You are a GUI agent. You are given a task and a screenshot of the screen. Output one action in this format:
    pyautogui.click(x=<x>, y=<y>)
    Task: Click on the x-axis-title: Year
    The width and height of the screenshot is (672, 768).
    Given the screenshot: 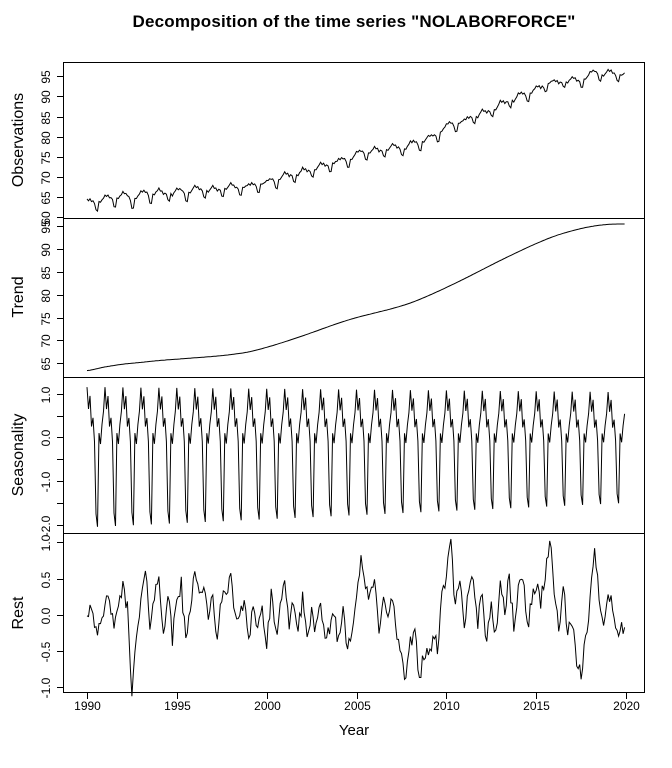 What is the action you would take?
    pyautogui.click(x=354, y=730)
    